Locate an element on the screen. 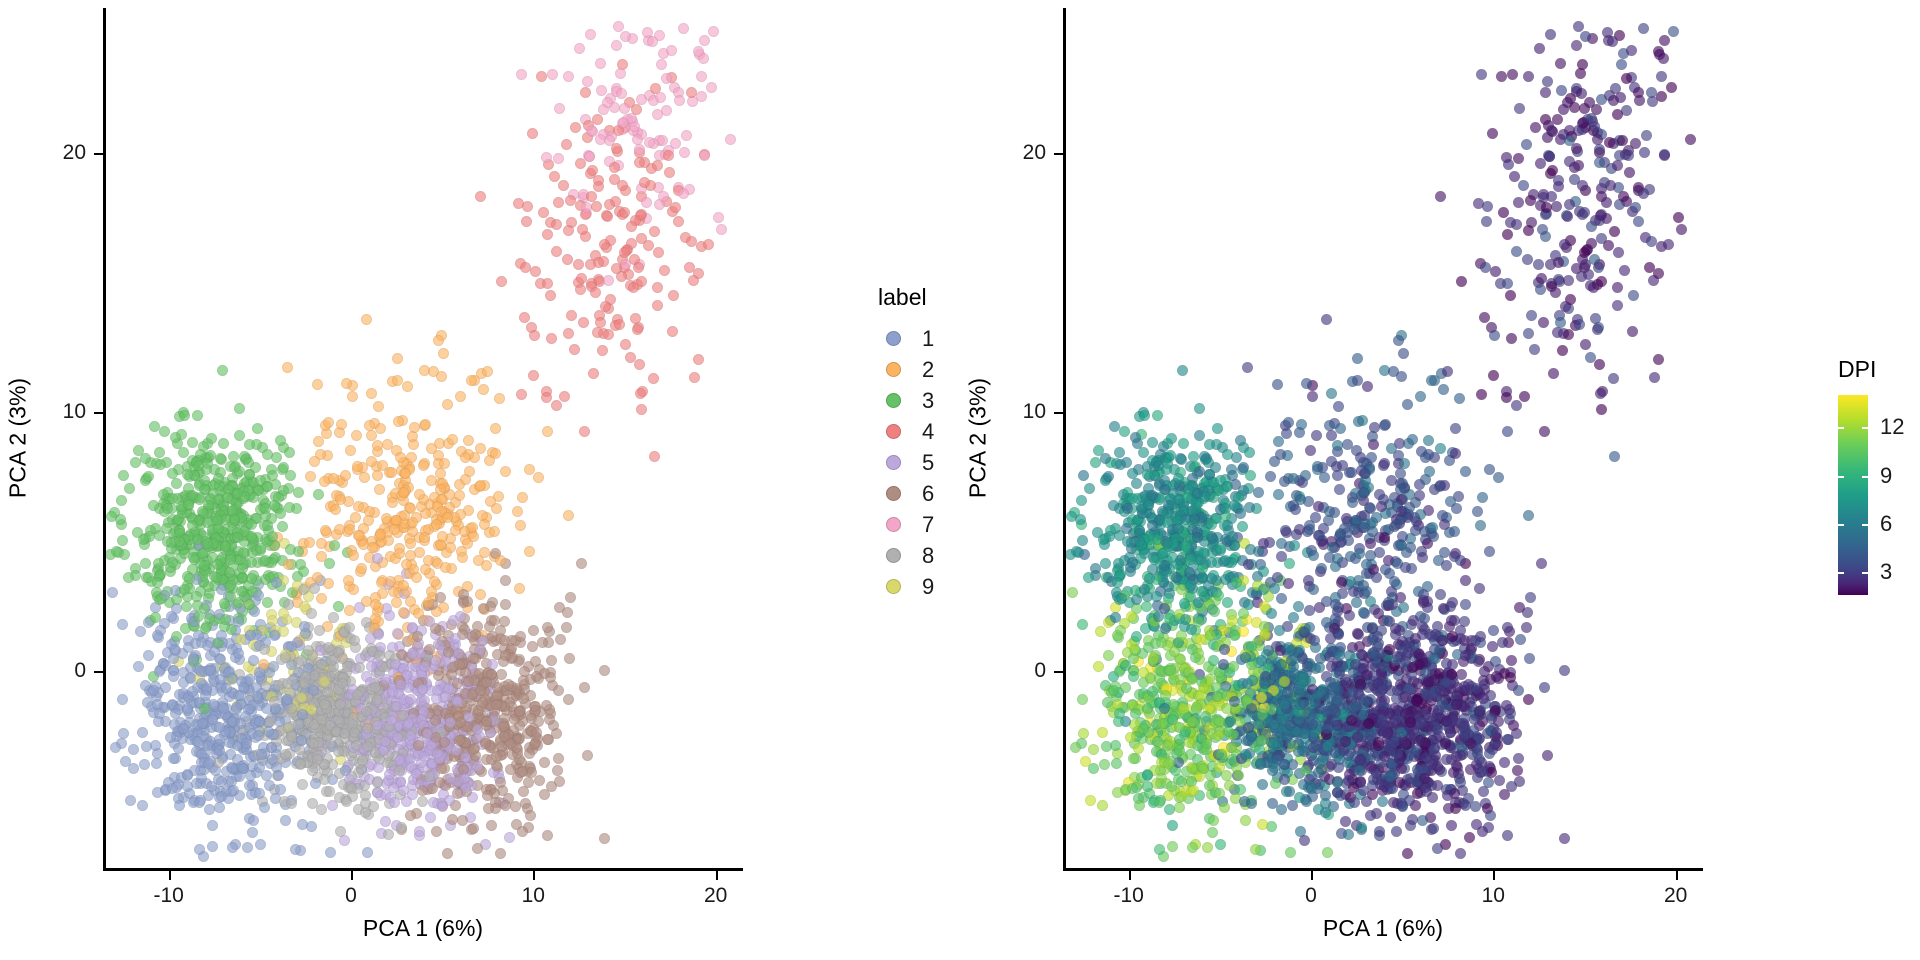 This screenshot has height=960, width=1920. legend-entry-5: 5 is located at coordinates (918, 462).